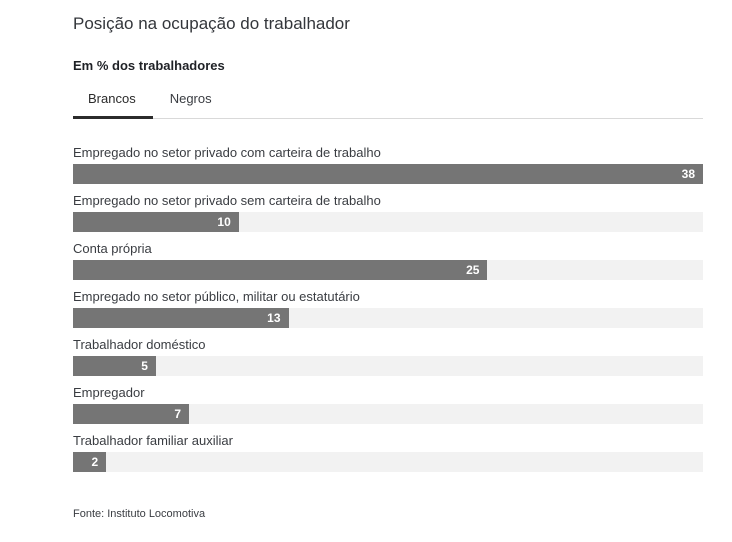  I want to click on bar-track: 13, so click(388, 318).